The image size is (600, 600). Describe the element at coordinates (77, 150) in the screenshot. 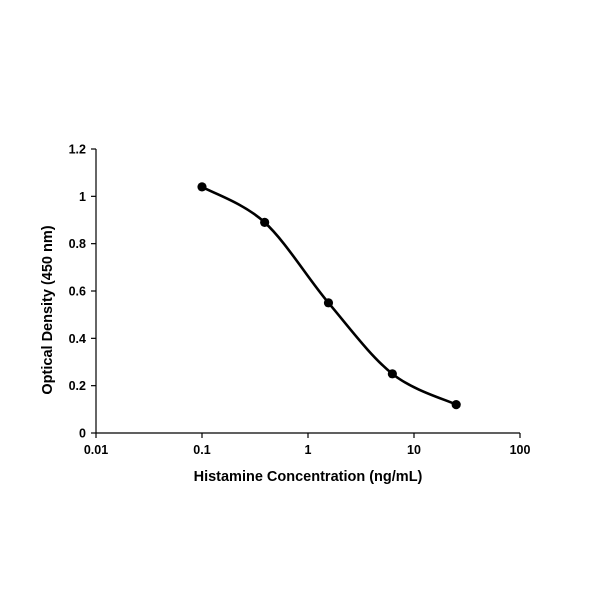

I see `y-tick-label: 1.2` at that location.